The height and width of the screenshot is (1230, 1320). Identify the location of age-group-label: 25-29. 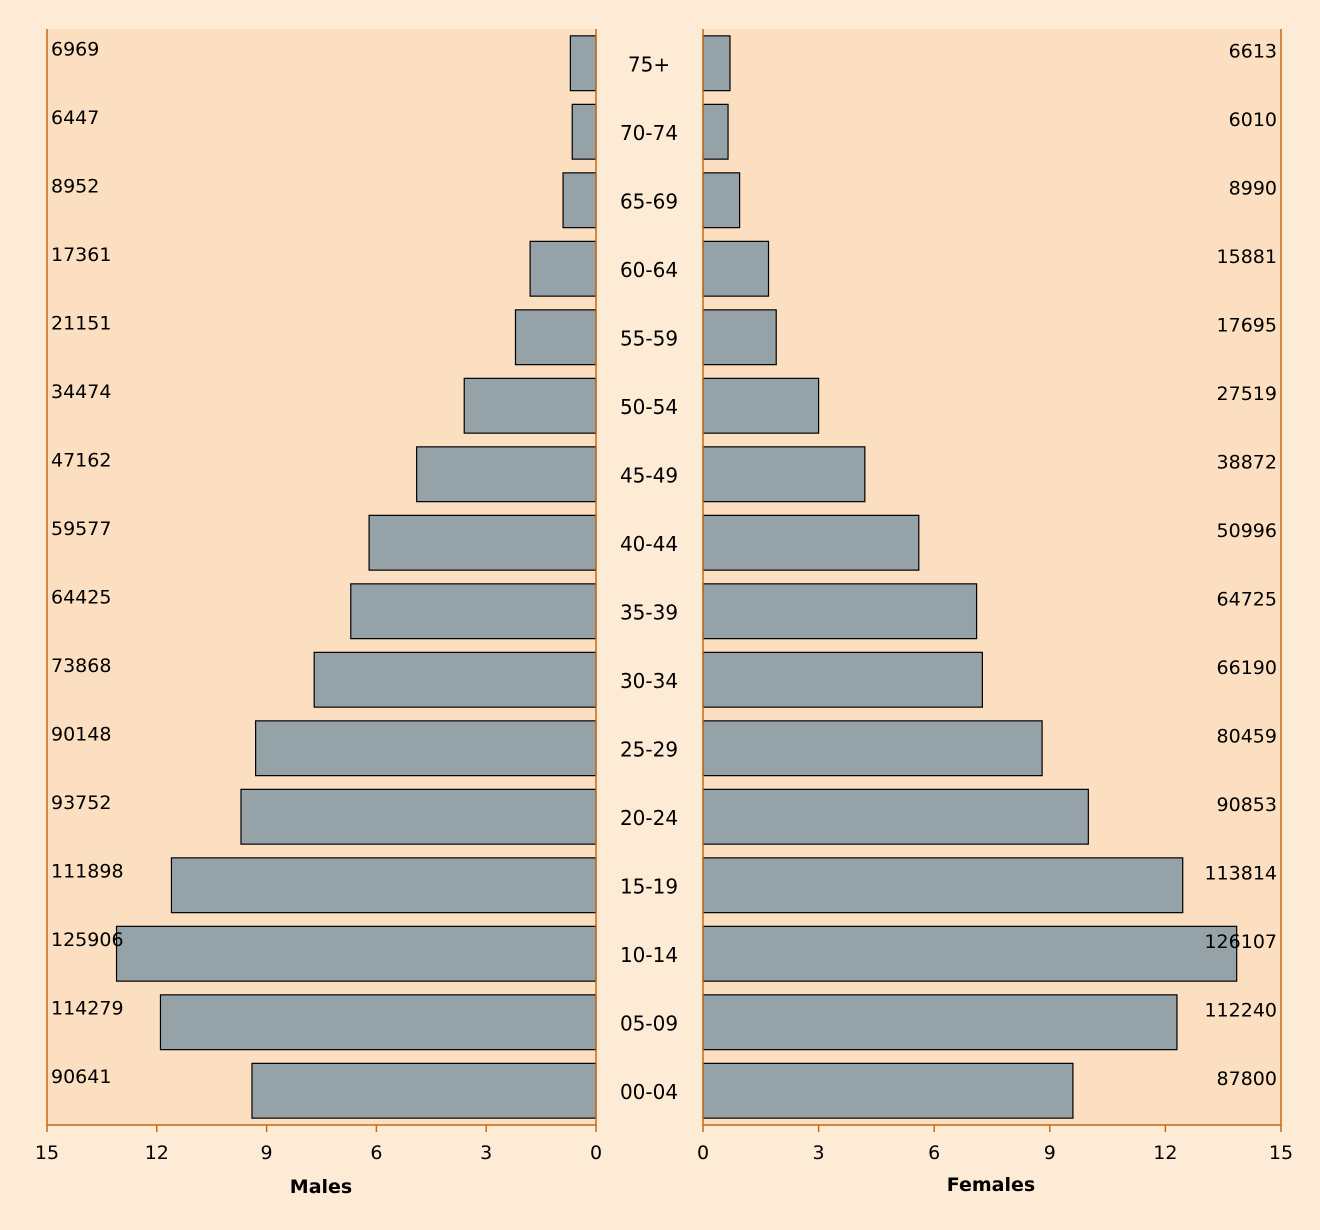
(649, 749).